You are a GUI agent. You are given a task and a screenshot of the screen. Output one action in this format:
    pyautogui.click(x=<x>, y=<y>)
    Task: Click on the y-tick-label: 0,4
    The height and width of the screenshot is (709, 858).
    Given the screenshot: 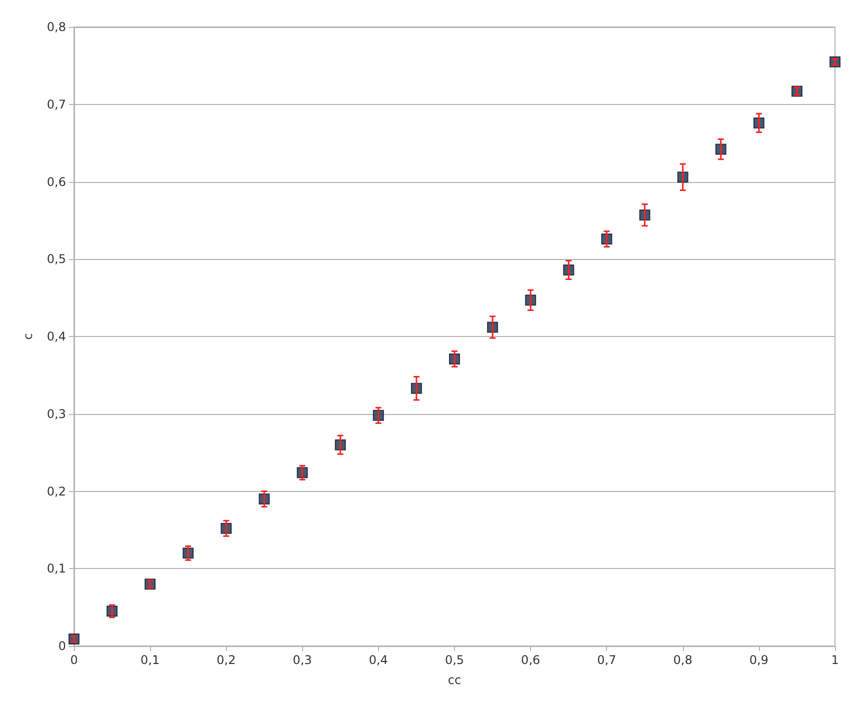 What is the action you would take?
    pyautogui.click(x=56, y=337)
    